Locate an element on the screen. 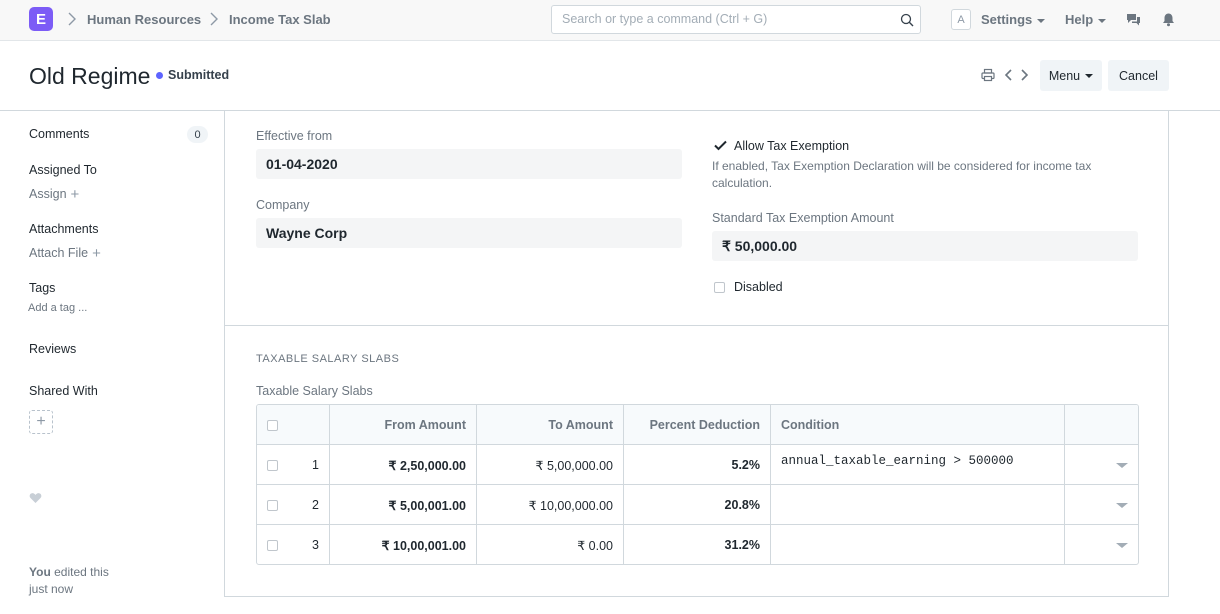 This screenshot has height=614, width=1220. from-amount-cell: ₹ 5,00,001.00 is located at coordinates (403, 505).